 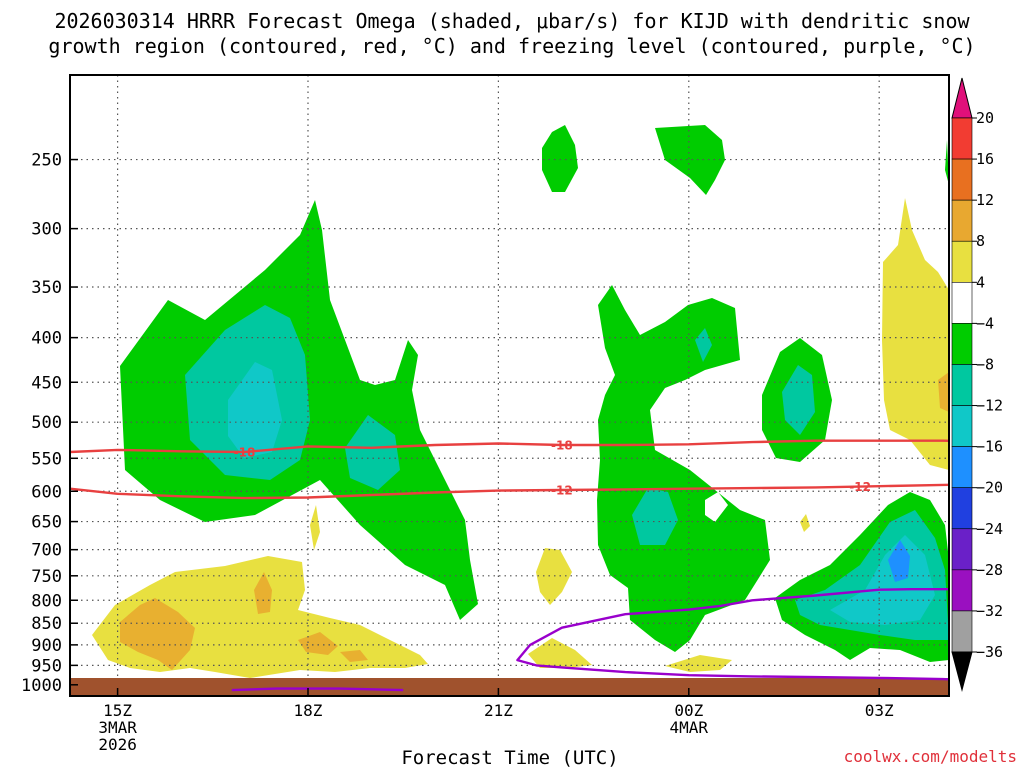 I want to click on y-tick-label-750: 750, so click(x=46, y=577).